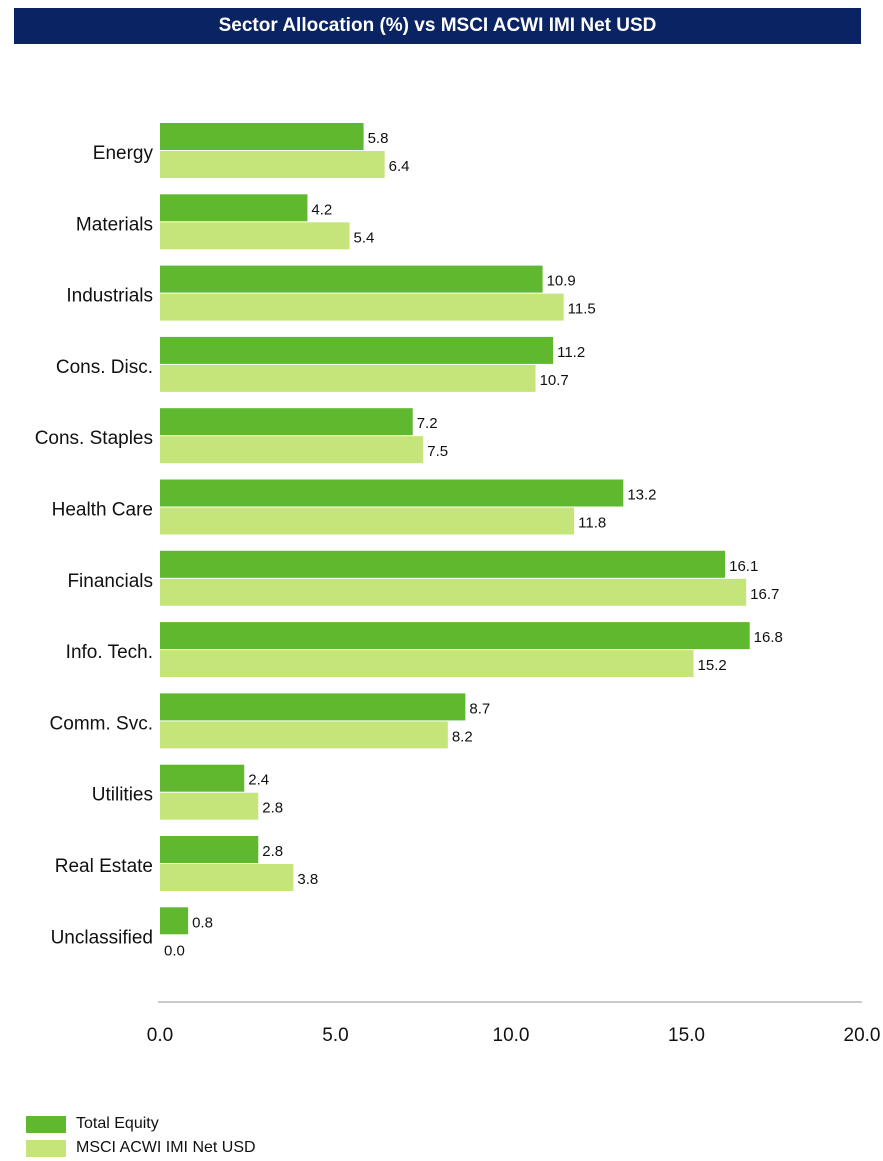 The width and height of the screenshot is (883, 1161). What do you see at coordinates (392, 493) in the screenshot?
I see `bar-health-care-total-equity` at bounding box center [392, 493].